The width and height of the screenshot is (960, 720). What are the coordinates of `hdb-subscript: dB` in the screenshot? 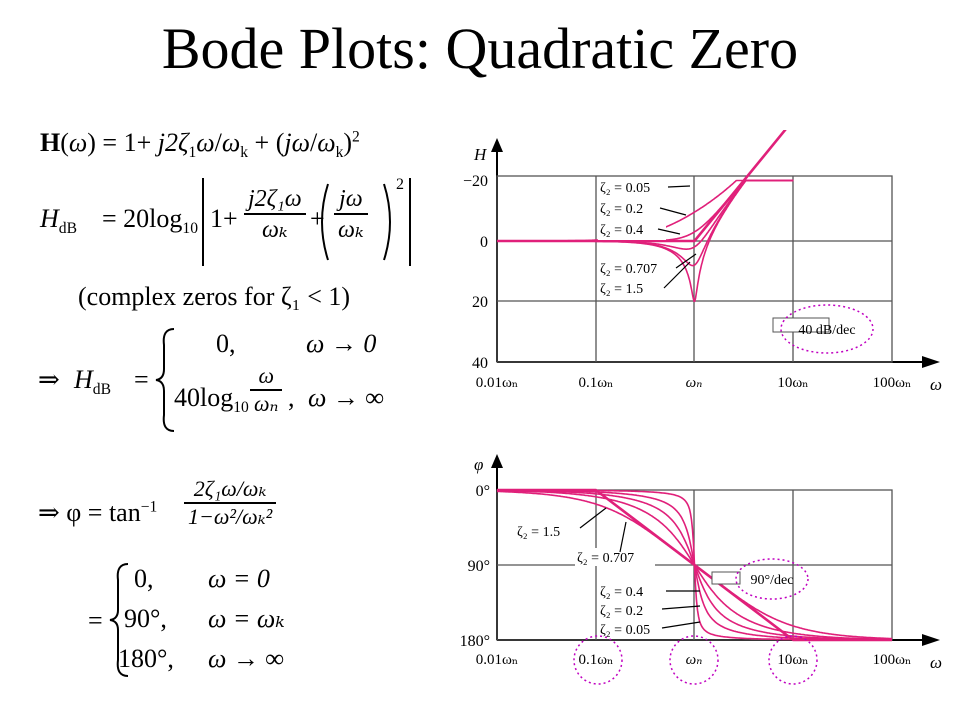 It's located at (67, 229).